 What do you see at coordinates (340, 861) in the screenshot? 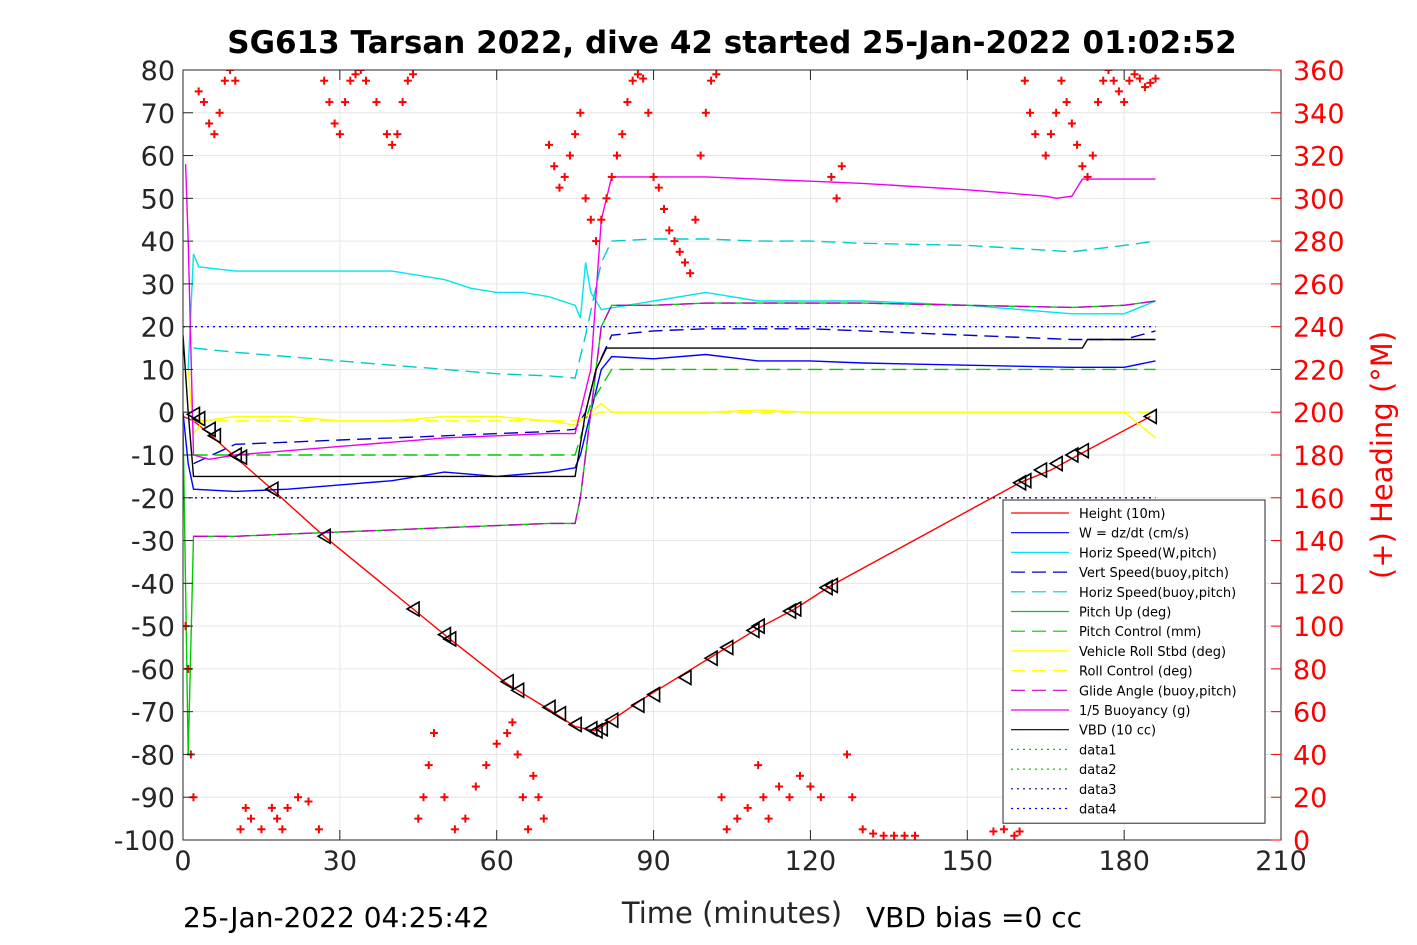
I see `x-tick-label: 30` at bounding box center [340, 861].